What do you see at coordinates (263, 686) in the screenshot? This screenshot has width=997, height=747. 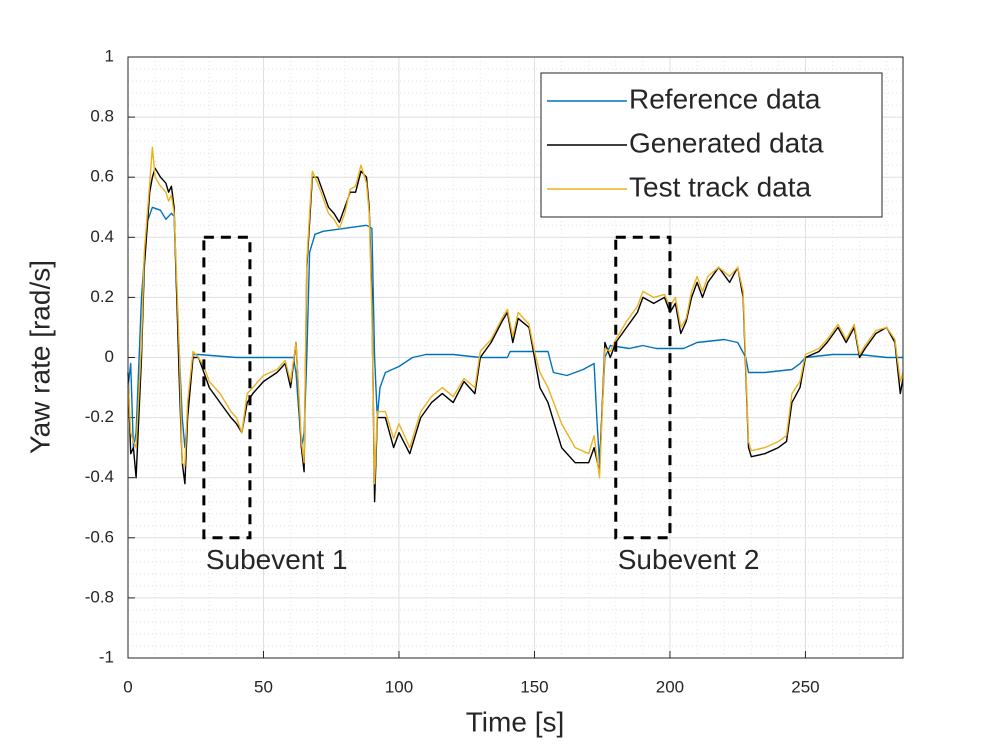 I see `x-tick-label: 50` at bounding box center [263, 686].